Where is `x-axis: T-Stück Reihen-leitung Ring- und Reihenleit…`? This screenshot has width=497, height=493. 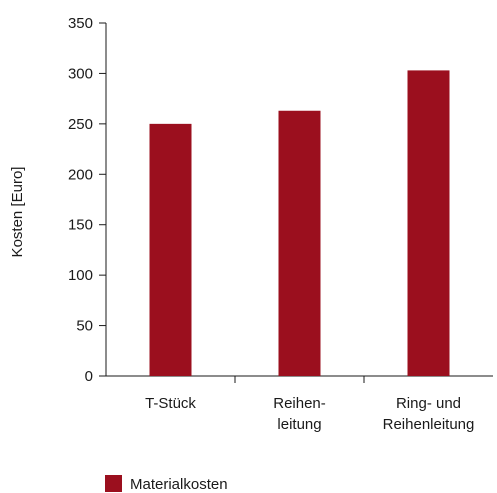
x-axis: T-Stück Reihen-leitung Ring- und Reihenleit… is located at coordinates (299, 404).